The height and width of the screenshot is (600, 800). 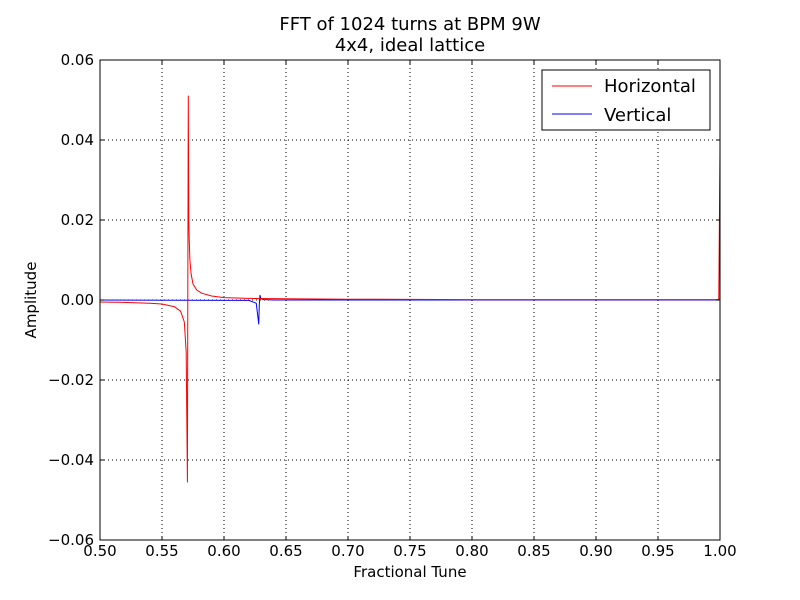 I want to click on y-tick-label: 0.00, so click(x=77, y=300).